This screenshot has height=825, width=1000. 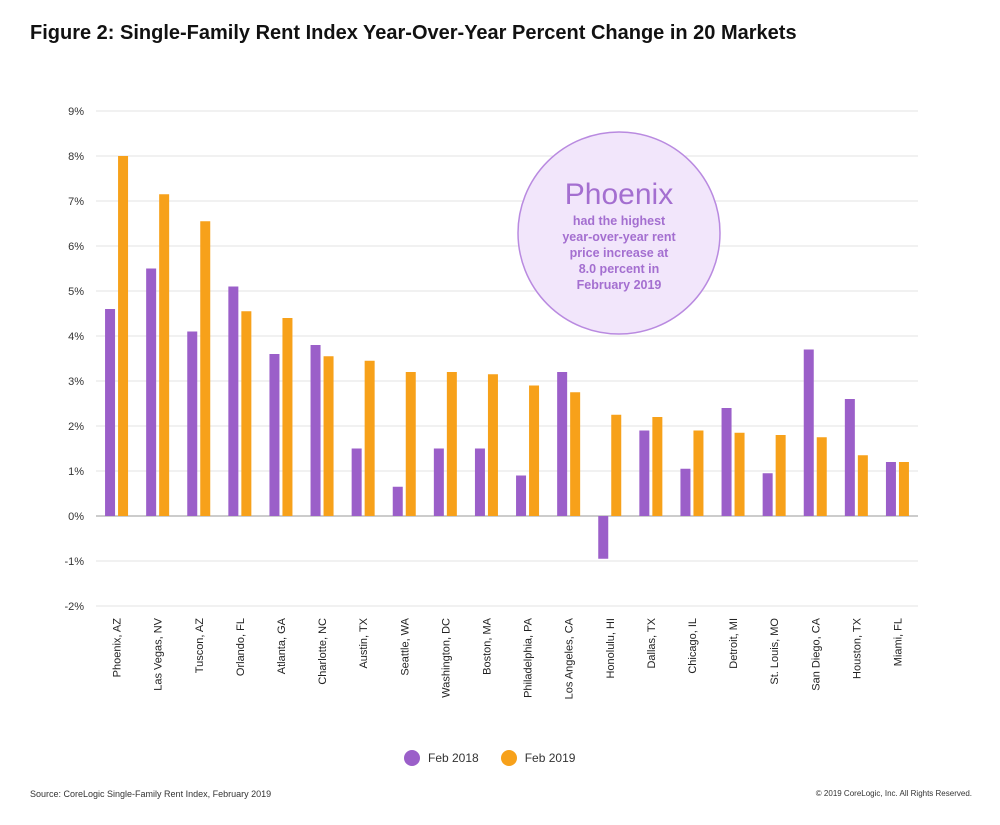 What do you see at coordinates (76, 472) in the screenshot?
I see `y-tick-label: 1%` at bounding box center [76, 472].